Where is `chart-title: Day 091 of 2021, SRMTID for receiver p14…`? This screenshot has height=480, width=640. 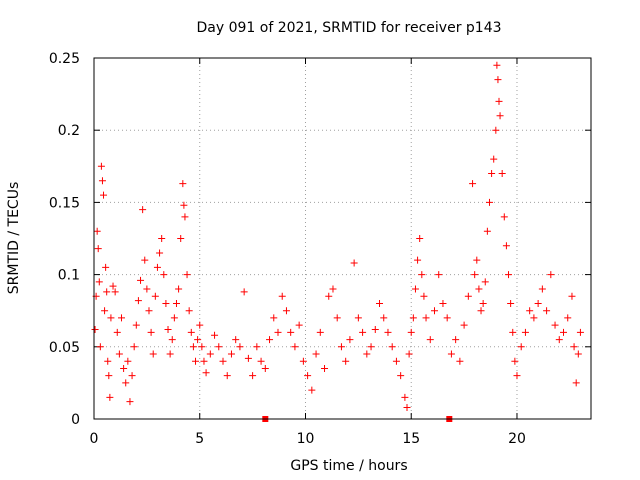 chart-title: Day 091 of 2021, SRMTID for receiver p14… is located at coordinates (348, 28).